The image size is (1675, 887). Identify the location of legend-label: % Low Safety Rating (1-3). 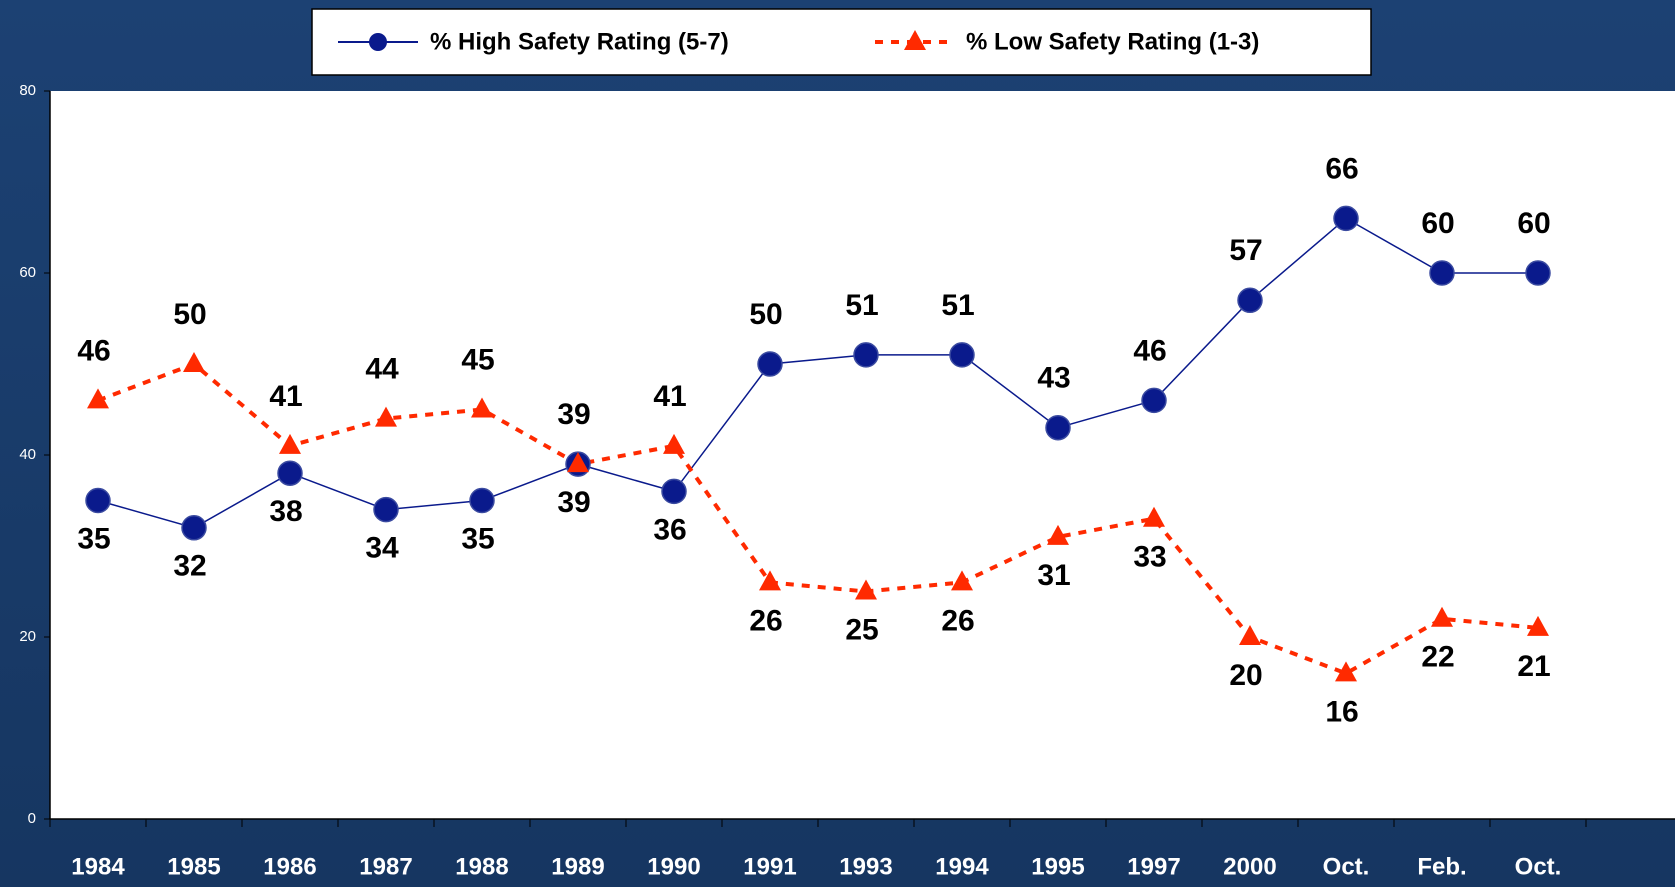
(1112, 41).